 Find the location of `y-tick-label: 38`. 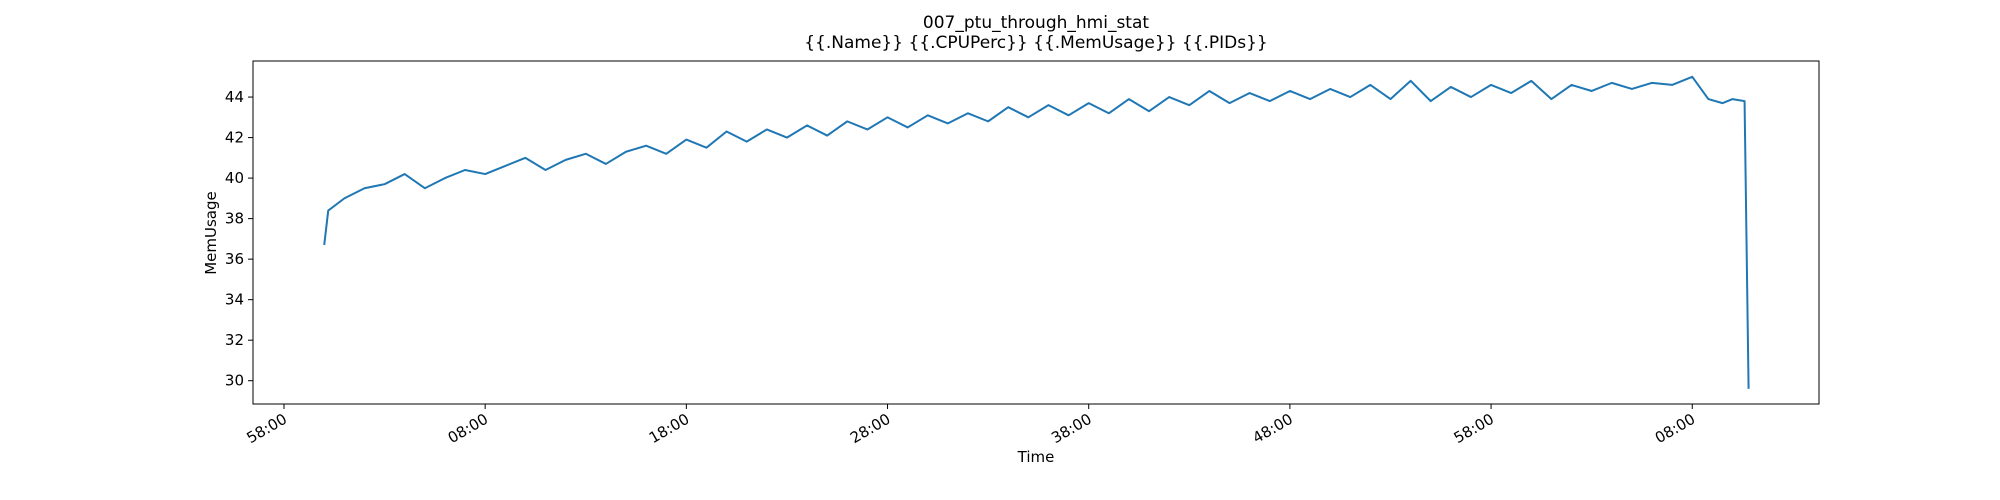

y-tick-label: 38 is located at coordinates (234, 219).